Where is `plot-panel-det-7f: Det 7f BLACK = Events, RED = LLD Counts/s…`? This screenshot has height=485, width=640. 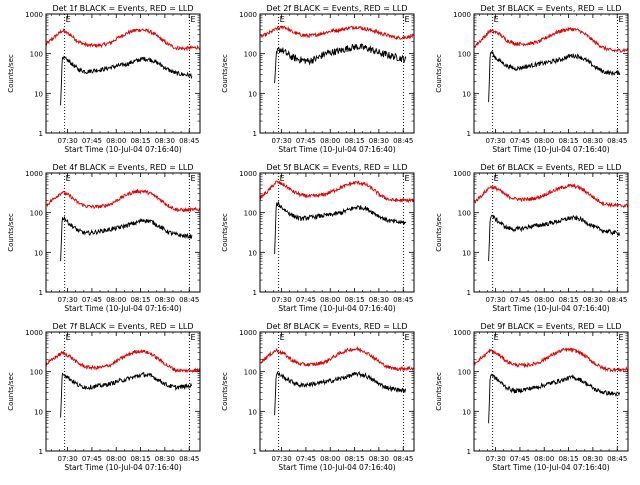
plot-panel-det-7f: Det 7f BLACK = Events, RED = LLD Counts/s… is located at coordinates (104, 397).